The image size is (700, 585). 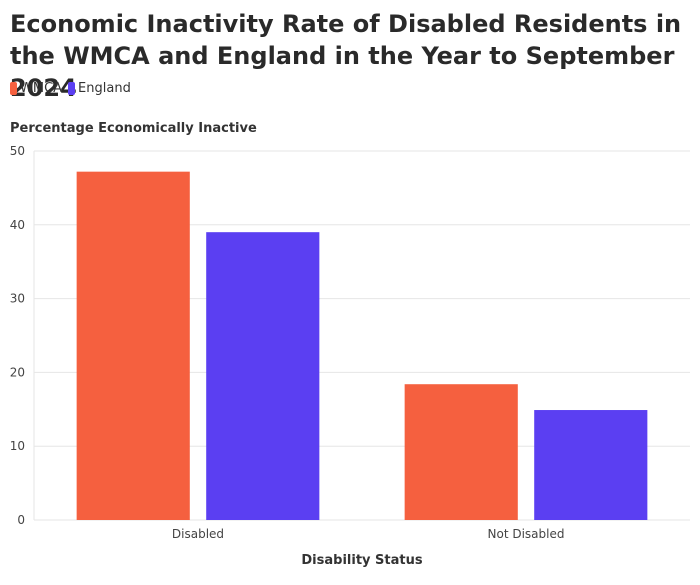 I want to click on x-tick-label: Disabled, so click(x=198, y=534).